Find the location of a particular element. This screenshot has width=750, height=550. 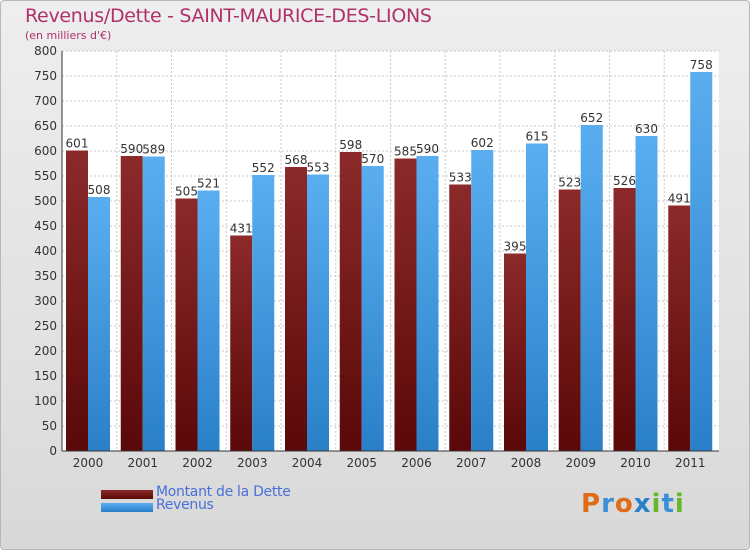

y-tick-label: 700 is located at coordinates (45, 101).